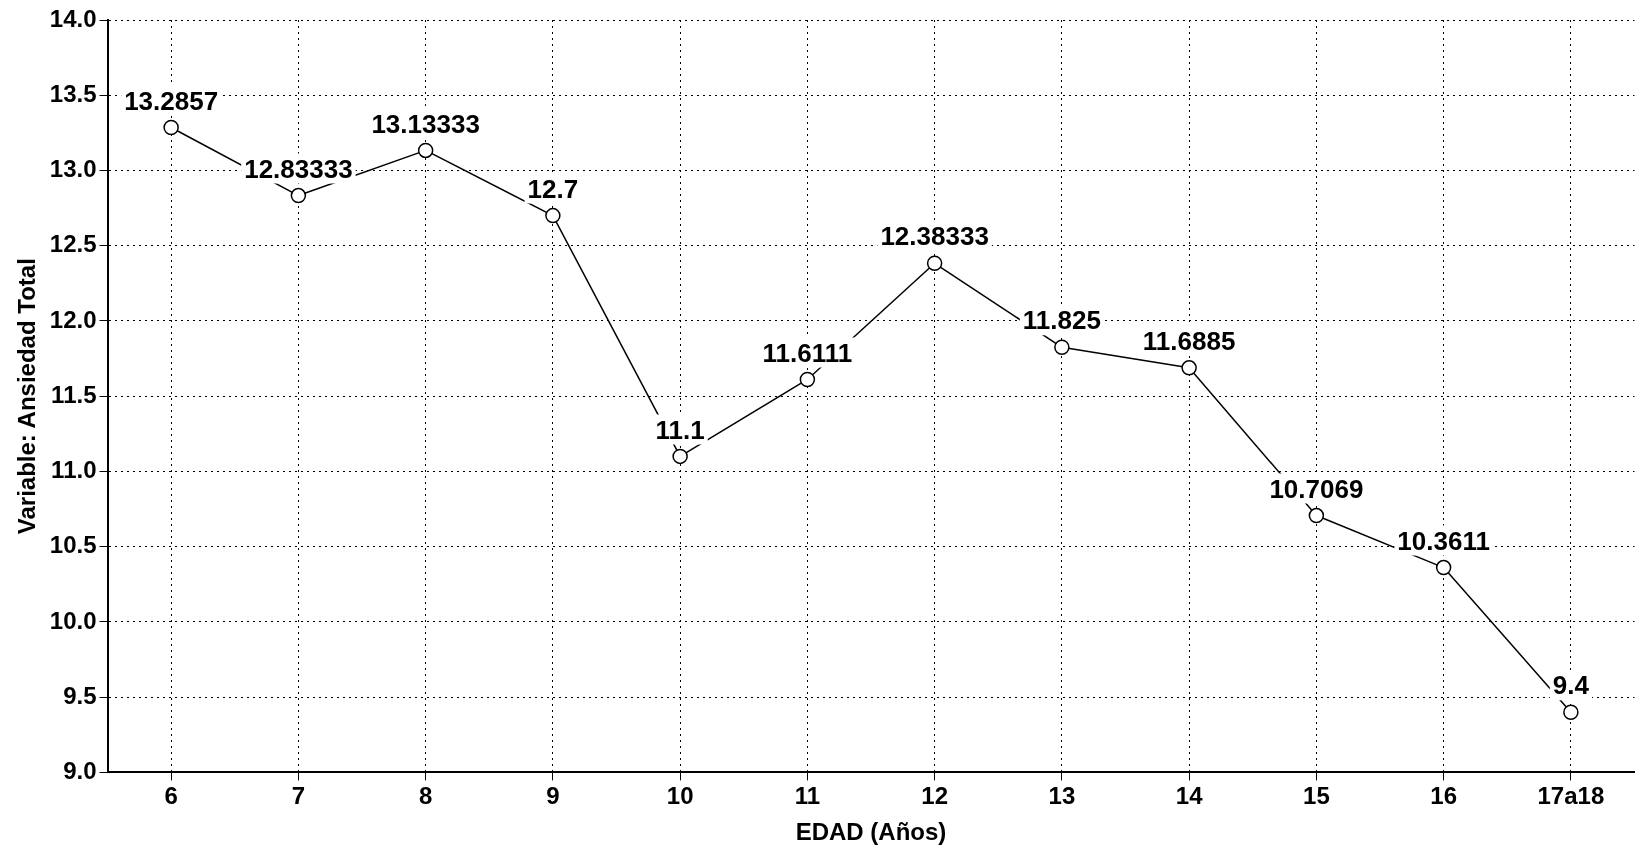 This screenshot has height=862, width=1643. Describe the element at coordinates (934, 236) in the screenshot. I see `data-label: 12.38333` at that location.